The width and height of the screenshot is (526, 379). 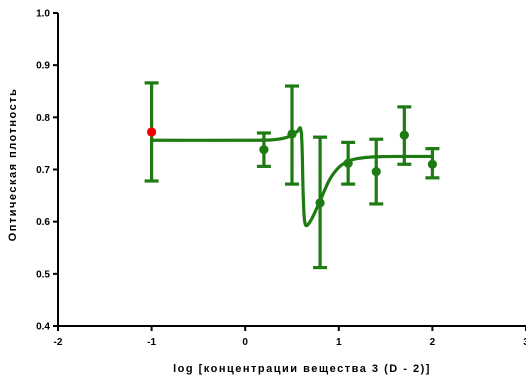 I want to click on x-tick-label: -1, so click(x=151, y=342).